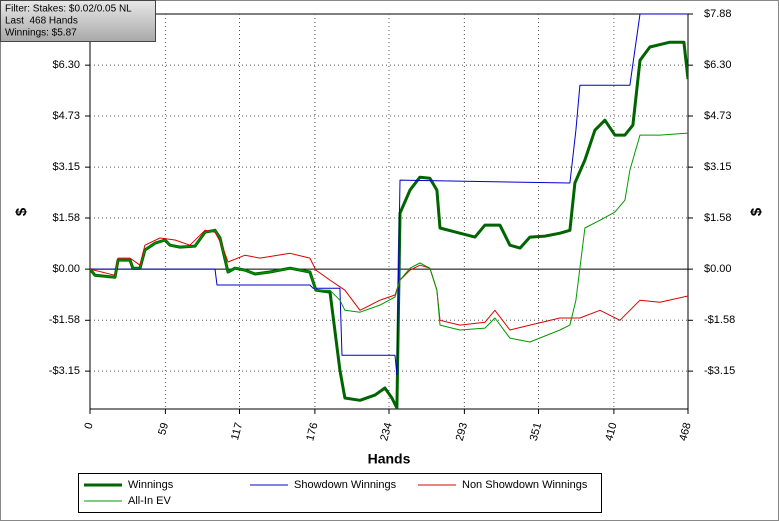 Image resolution: width=779 pixels, height=521 pixels. Describe the element at coordinates (163, 428) in the screenshot. I see `x-tick-label: 59` at that location.